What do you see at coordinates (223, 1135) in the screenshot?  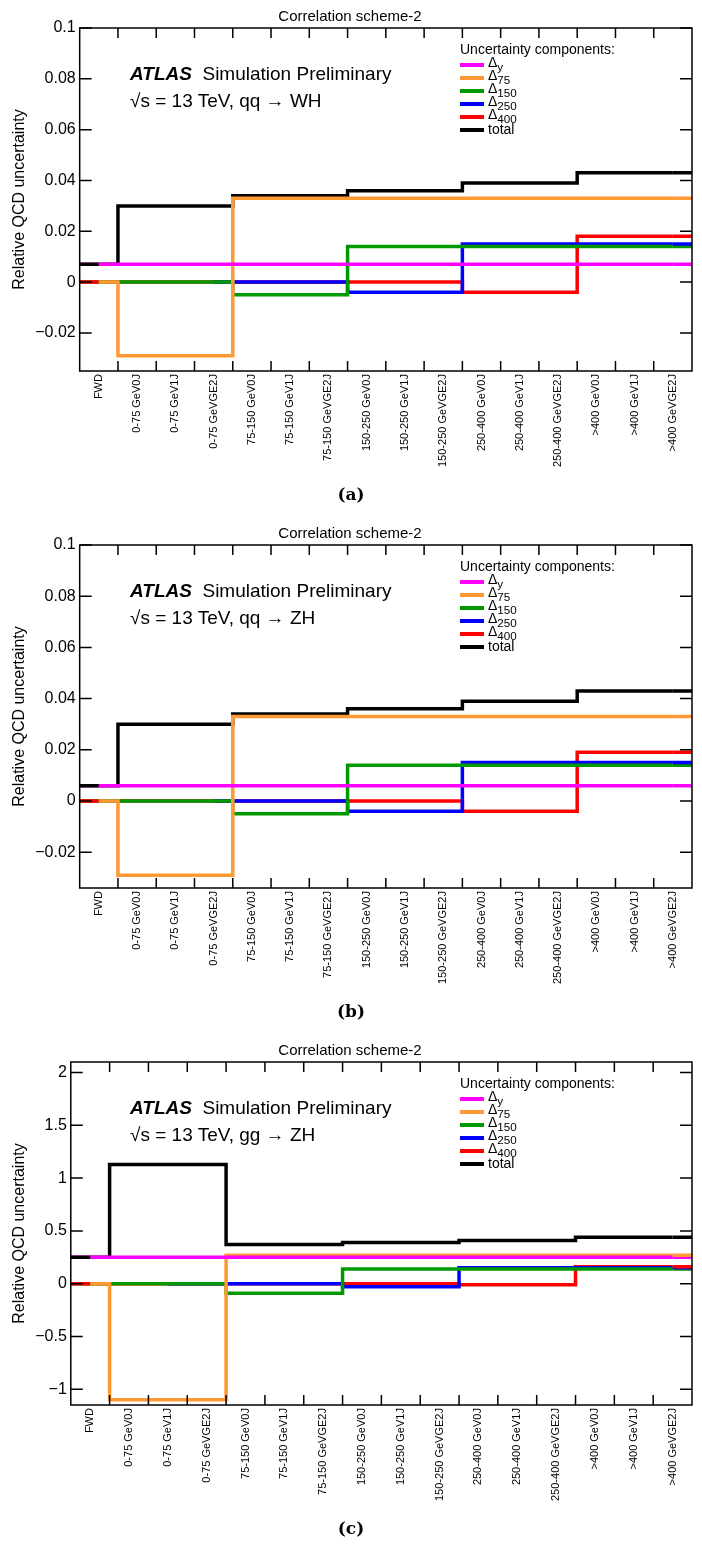 I see `annotation: √s = 13 TeV, gg → ZH` at bounding box center [223, 1135].